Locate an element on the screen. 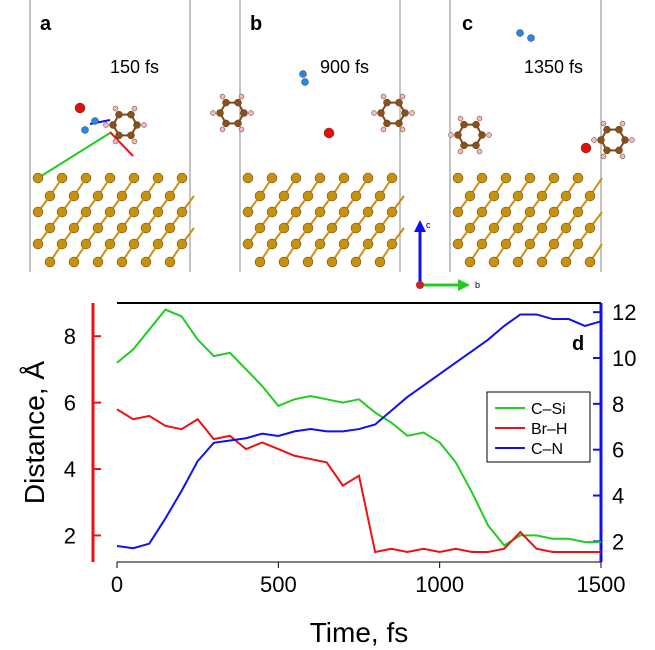 Image resolution: width=655 pixels, height=650 pixels. legend-label: C–N is located at coordinates (547, 449).